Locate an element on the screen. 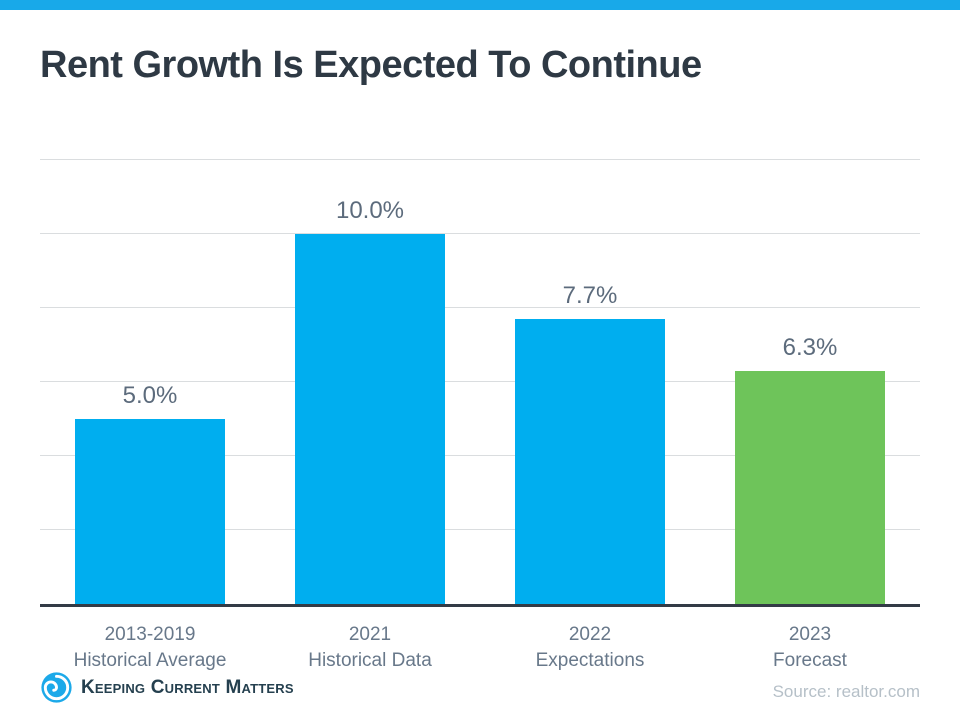 The width and height of the screenshot is (960, 720). bar-2022 is located at coordinates (590, 461).